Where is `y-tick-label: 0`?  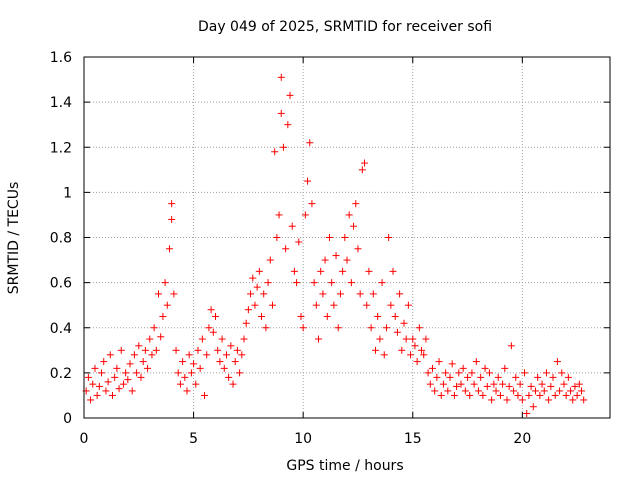 y-tick-label: 0 is located at coordinates (67, 419).